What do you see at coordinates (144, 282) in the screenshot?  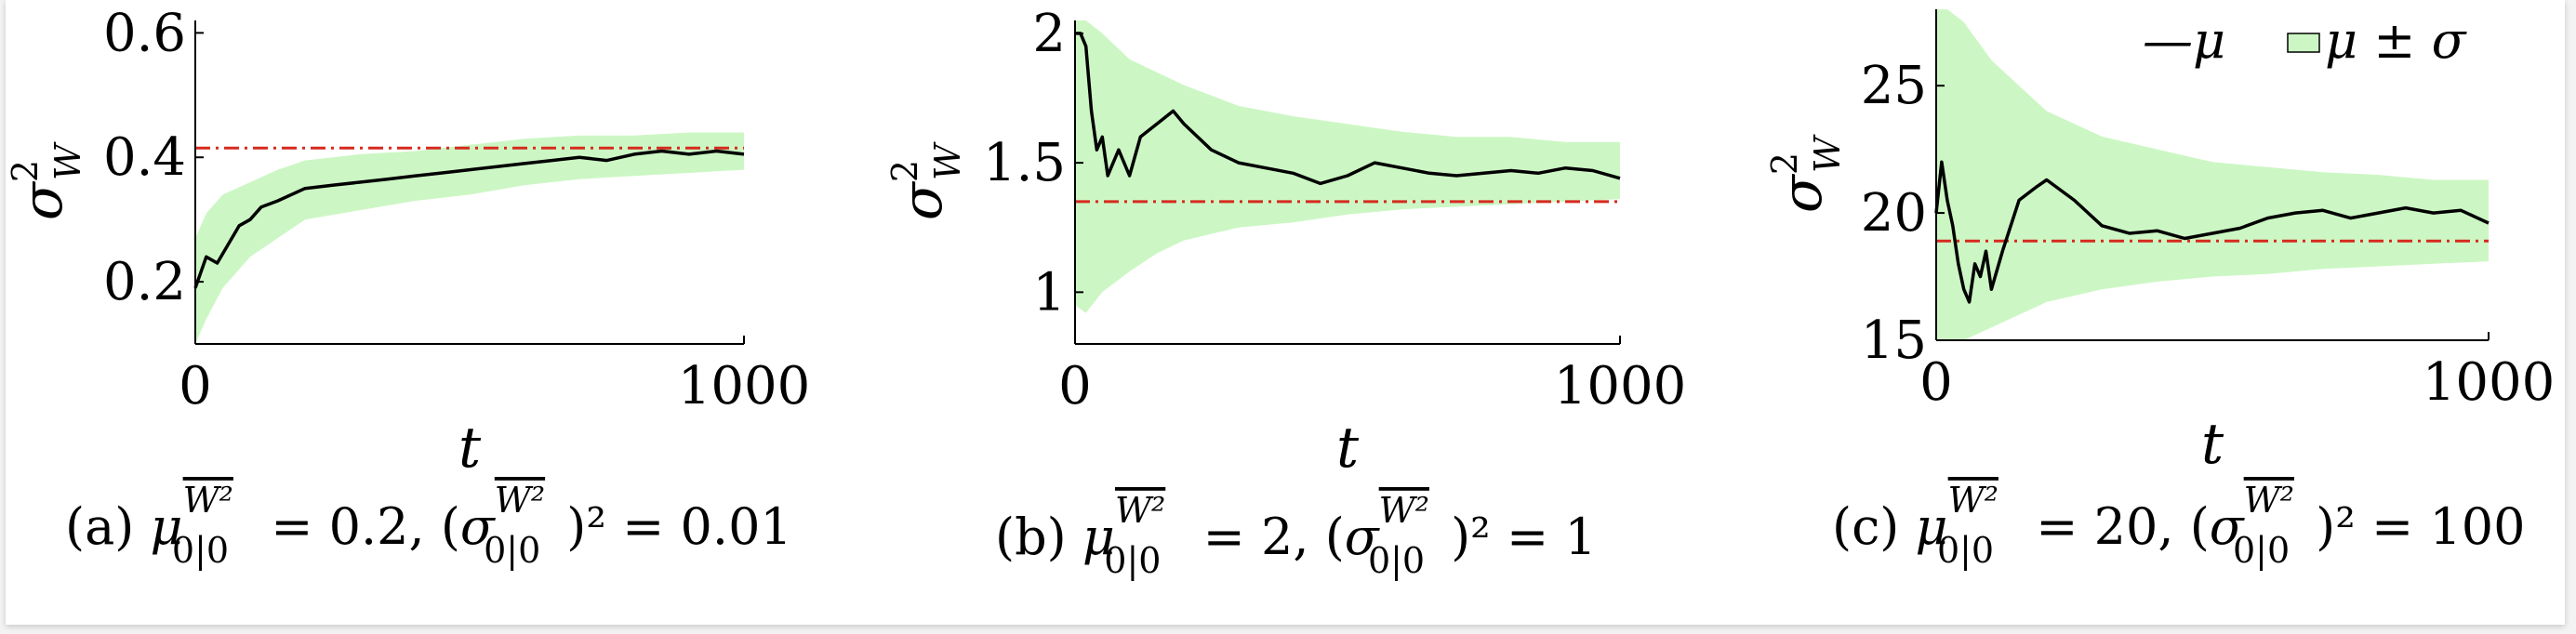 I see `y-tick-label: 0.2` at bounding box center [144, 282].